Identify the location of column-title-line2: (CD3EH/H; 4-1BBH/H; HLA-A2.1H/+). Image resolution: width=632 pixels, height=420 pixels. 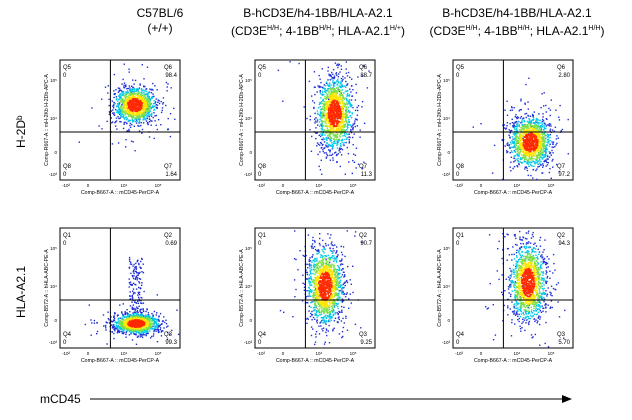
(318, 31).